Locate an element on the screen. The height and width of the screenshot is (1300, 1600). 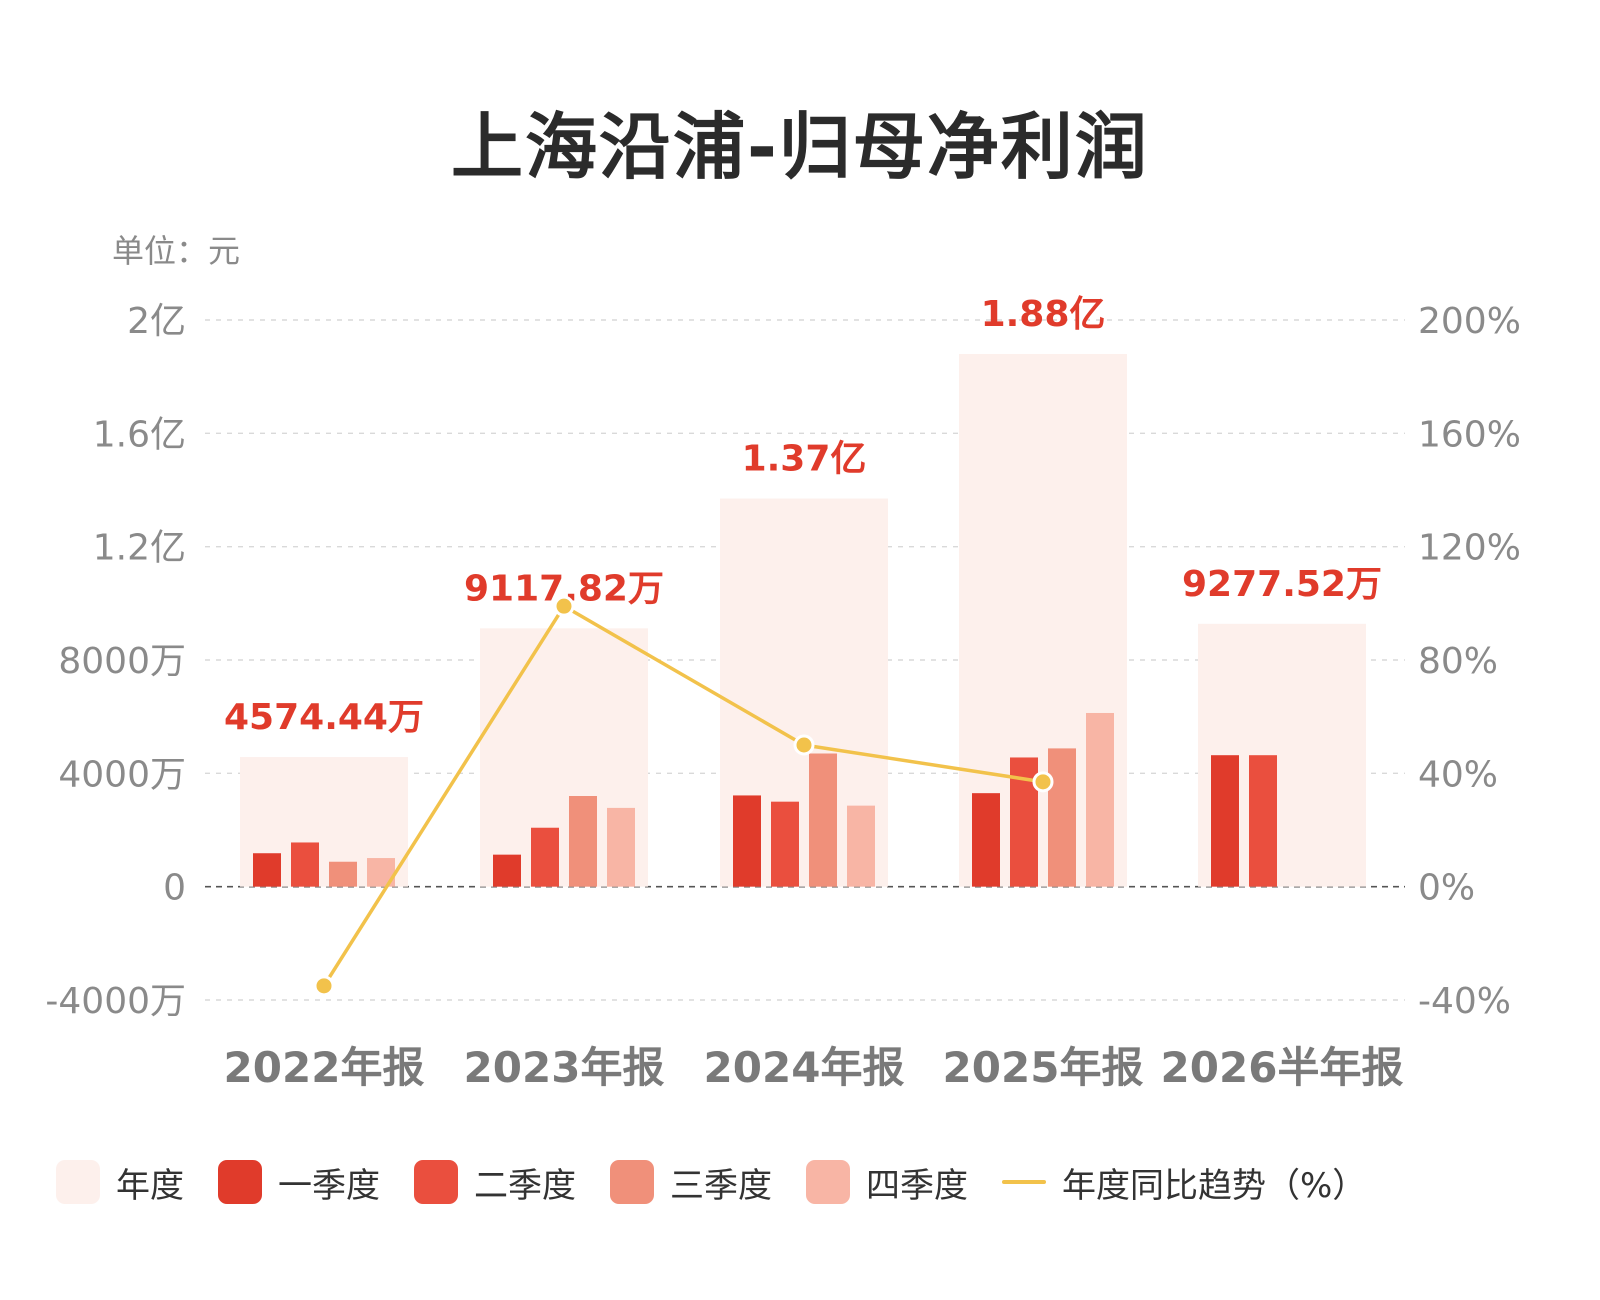
legend-swatch-q1 is located at coordinates (240, 1182).